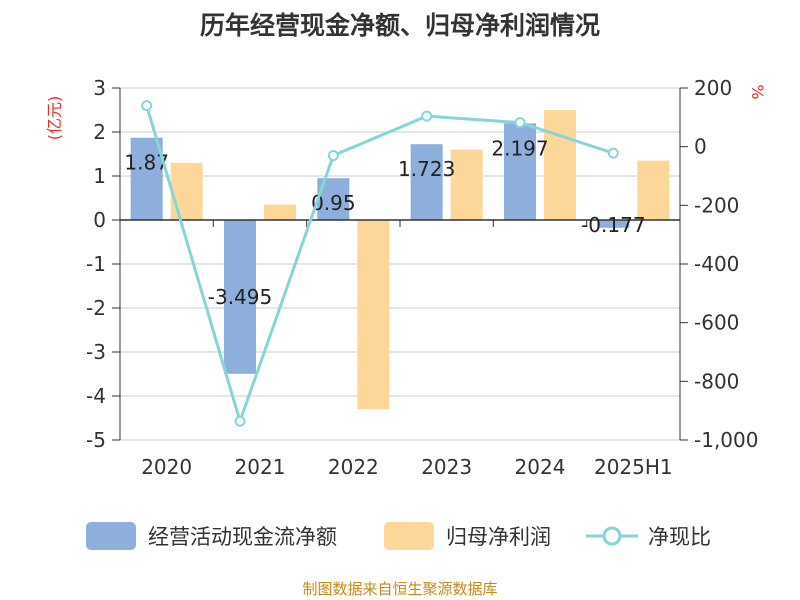 The width and height of the screenshot is (800, 600). What do you see at coordinates (716, 381) in the screenshot?
I see `right-axis-tick-label: -800` at bounding box center [716, 381].